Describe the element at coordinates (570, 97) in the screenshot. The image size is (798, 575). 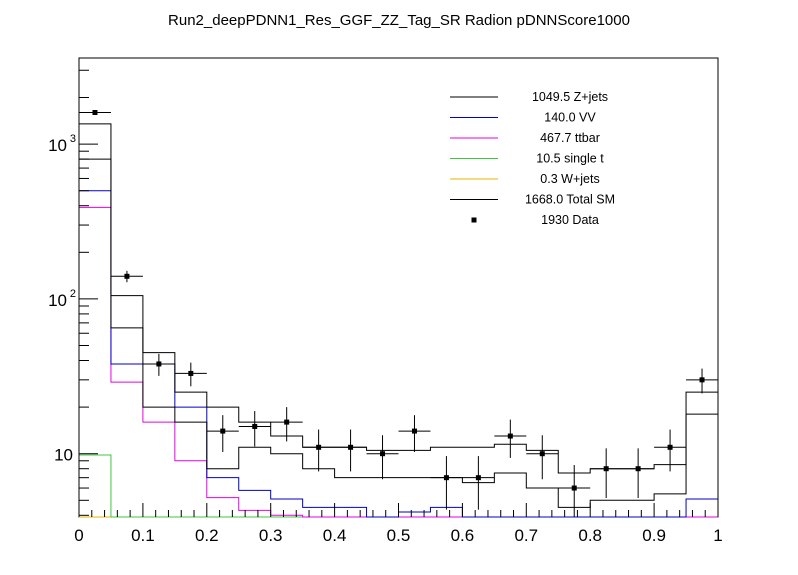
I see `legend-label: 1049.5 Z+jets` at that location.